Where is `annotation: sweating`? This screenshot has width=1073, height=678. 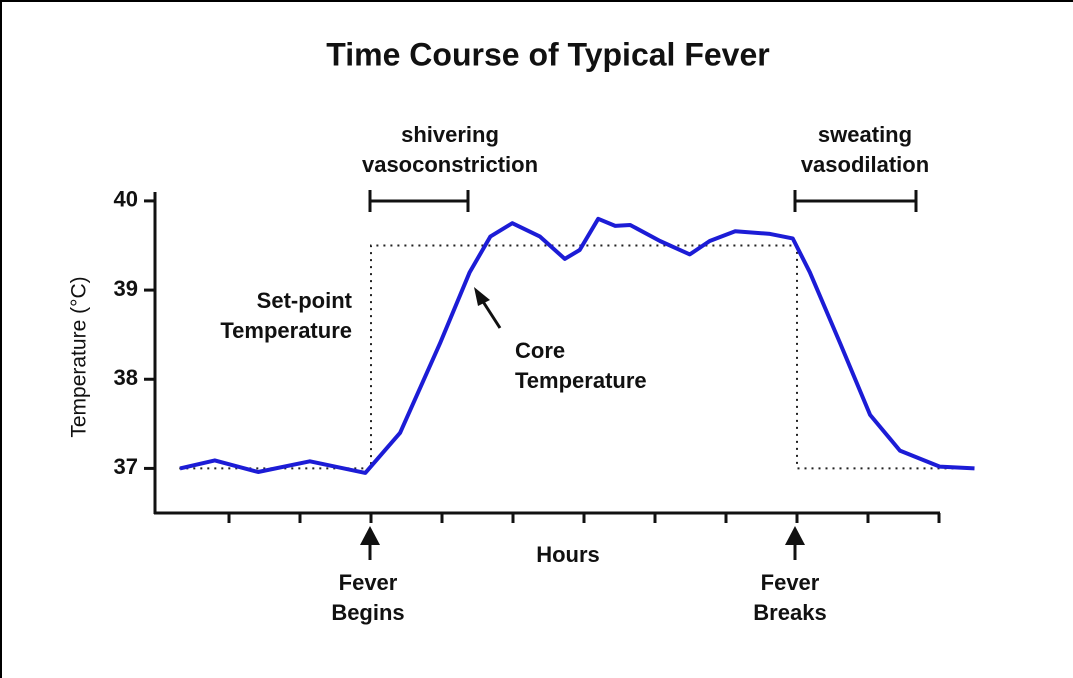
annotation: sweating is located at coordinates (865, 134).